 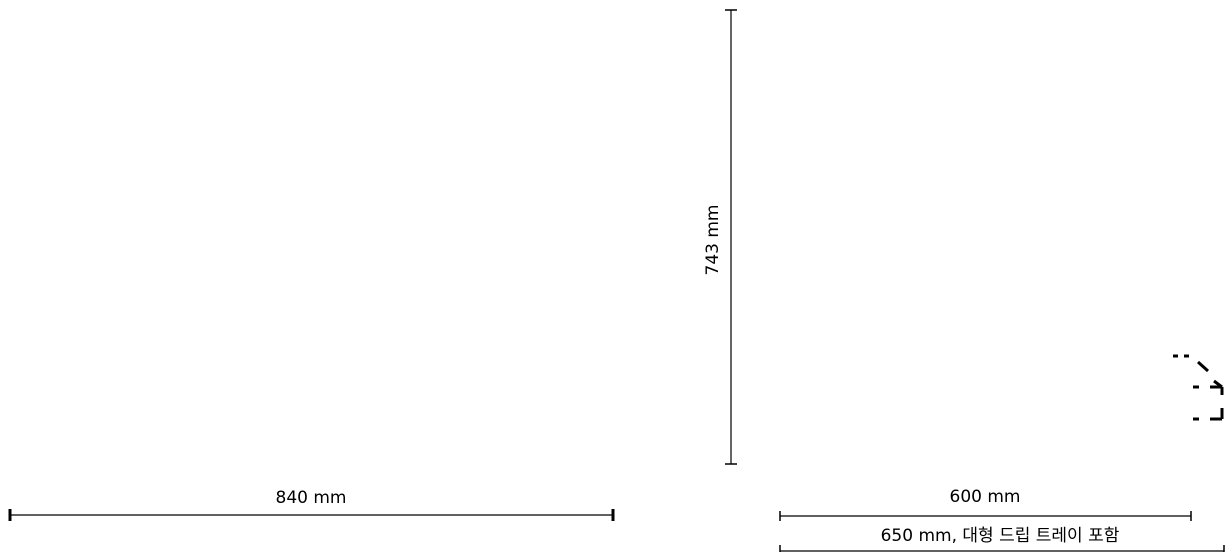 I want to click on width-dimension: 840 mm, so click(x=311, y=504).